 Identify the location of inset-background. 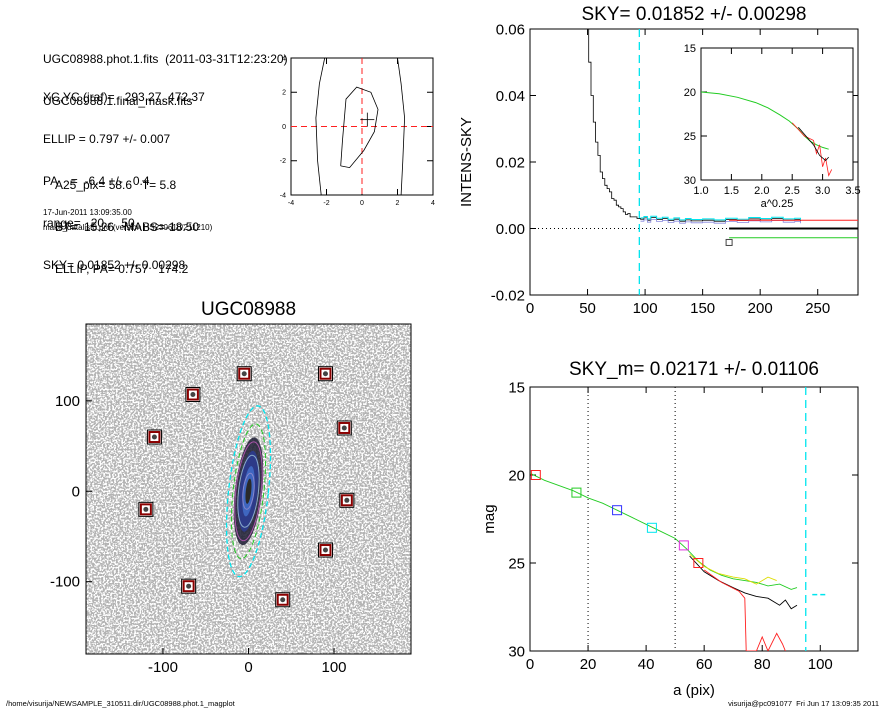
(777, 114).